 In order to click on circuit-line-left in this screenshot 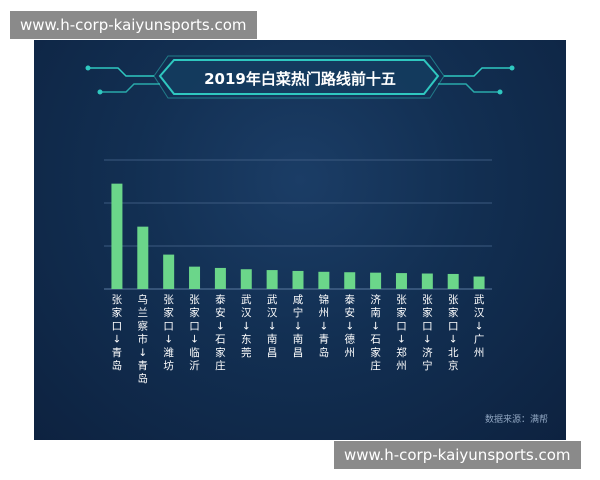, I will do `click(121, 72)`.